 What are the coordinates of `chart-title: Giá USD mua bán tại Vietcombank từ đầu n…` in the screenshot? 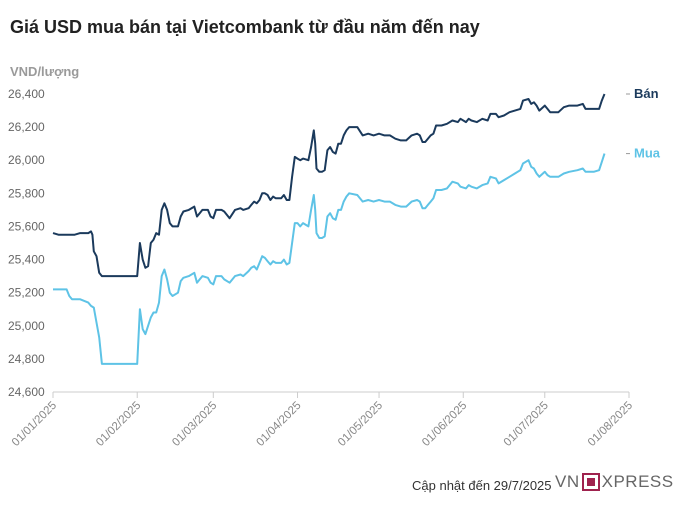 It's located at (245, 27).